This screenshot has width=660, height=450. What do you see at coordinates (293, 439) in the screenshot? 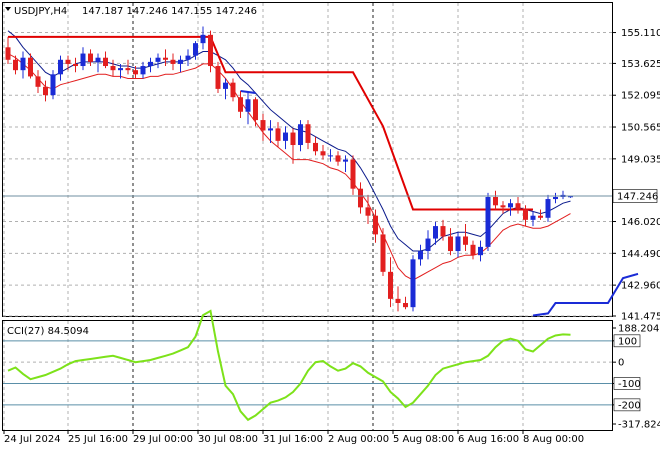
I see `time-tick-label: 31 Jul 16:00` at bounding box center [293, 439].